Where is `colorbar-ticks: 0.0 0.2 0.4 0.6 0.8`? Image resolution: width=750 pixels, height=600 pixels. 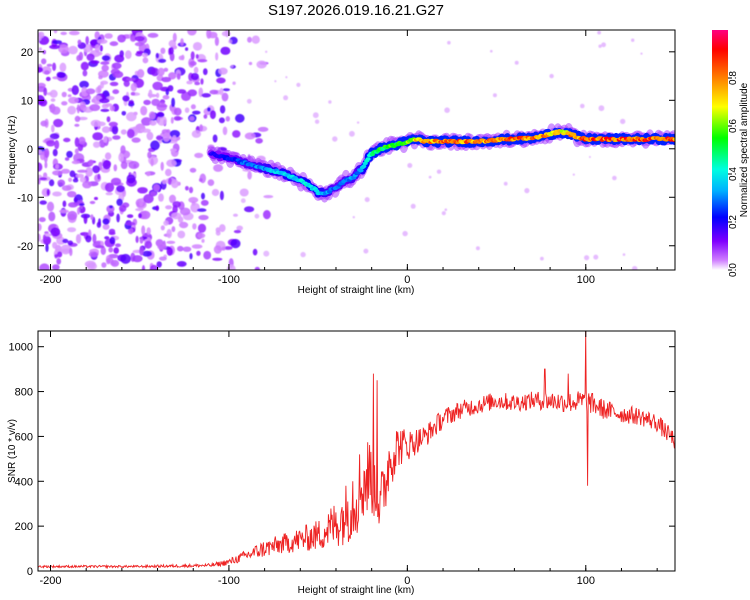
colorbar-ticks: 0.0 0.2 0.4 0.6 0.8 is located at coordinates (733, 174).